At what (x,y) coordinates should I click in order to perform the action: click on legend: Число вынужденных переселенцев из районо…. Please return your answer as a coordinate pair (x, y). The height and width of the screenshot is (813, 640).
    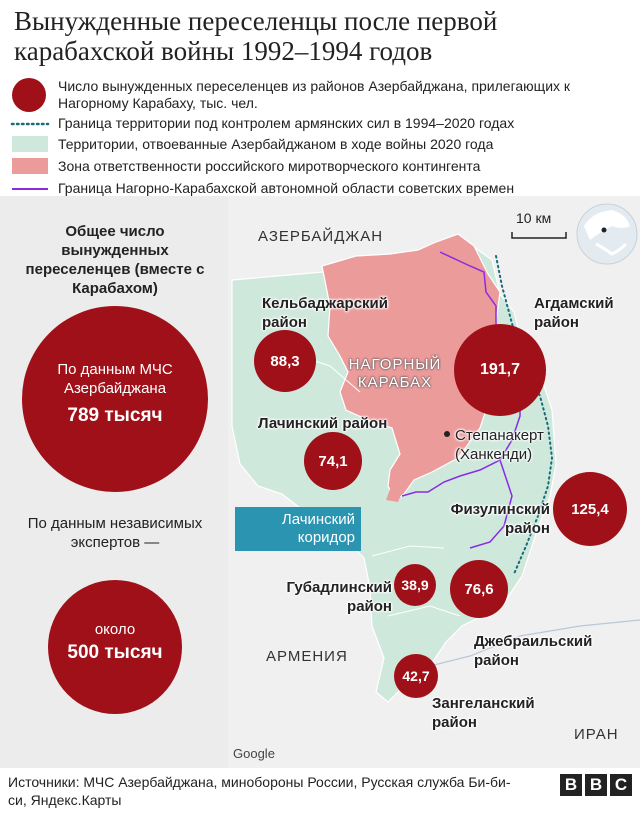
    Looking at the image, I should click on (320, 138).